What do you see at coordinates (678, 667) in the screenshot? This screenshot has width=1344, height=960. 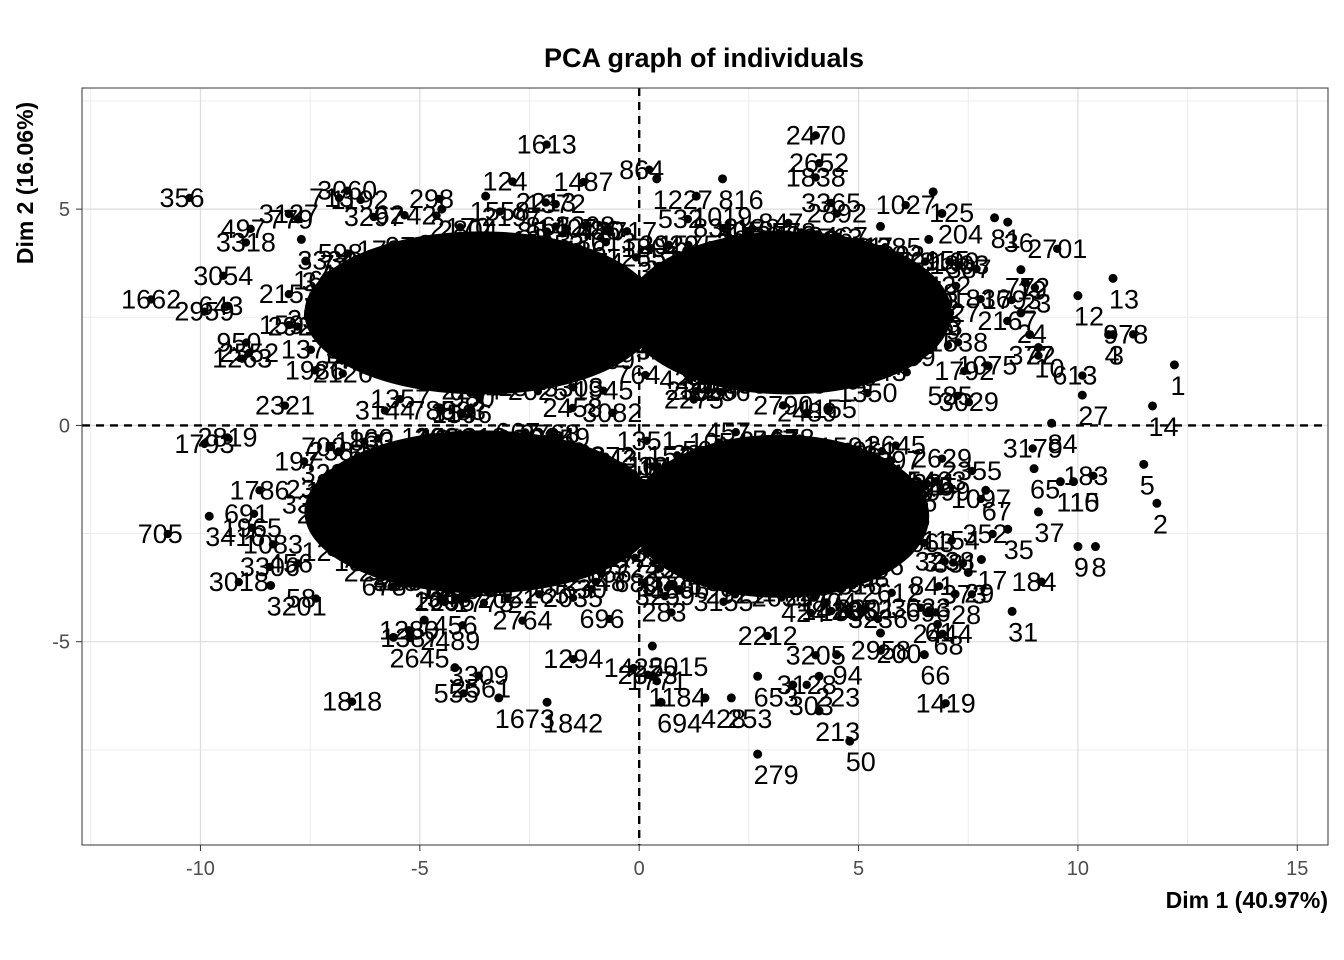 I see `individual-label: 2015` at bounding box center [678, 667].